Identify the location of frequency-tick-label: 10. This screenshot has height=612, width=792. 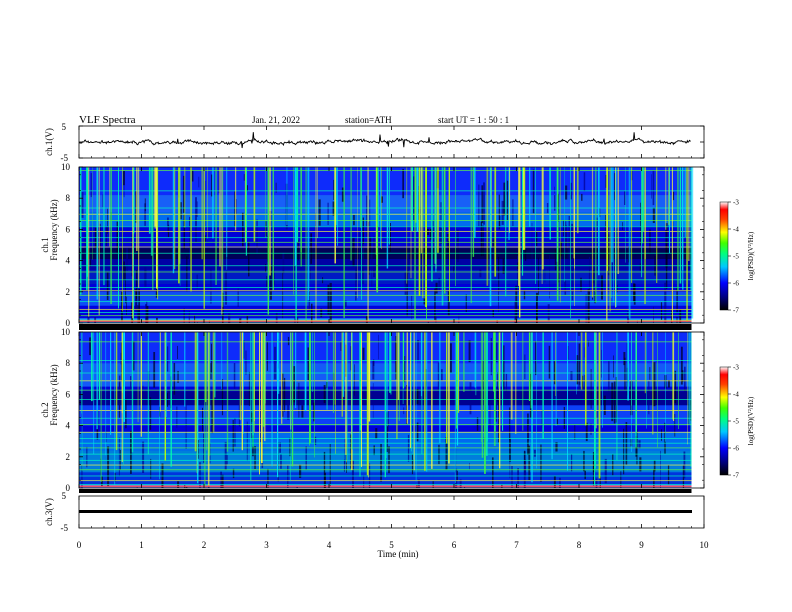
(66, 167).